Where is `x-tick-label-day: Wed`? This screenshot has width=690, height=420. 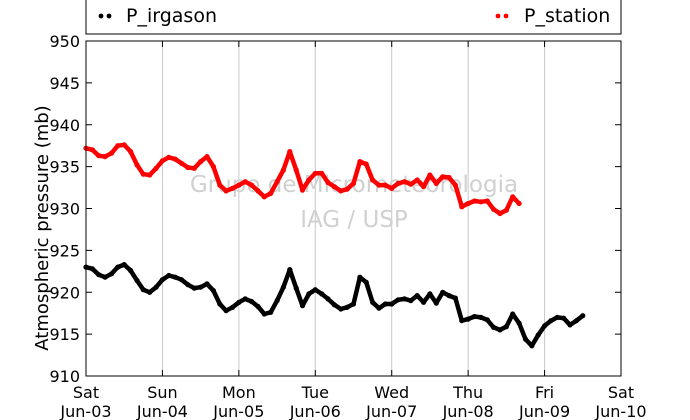
x-tick-label-day: Wed is located at coordinates (391, 392).